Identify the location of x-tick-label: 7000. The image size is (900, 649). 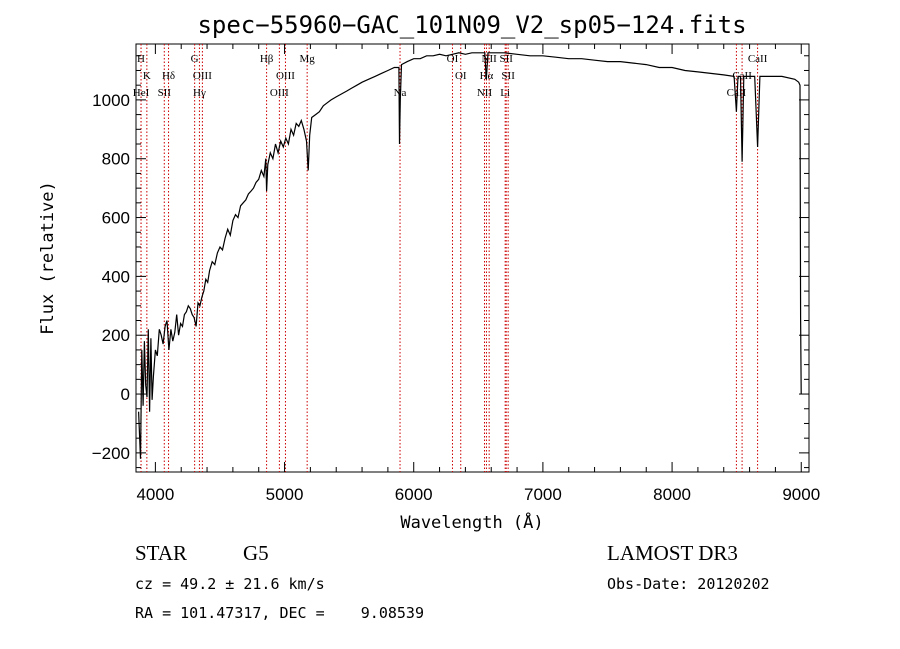
(543, 494).